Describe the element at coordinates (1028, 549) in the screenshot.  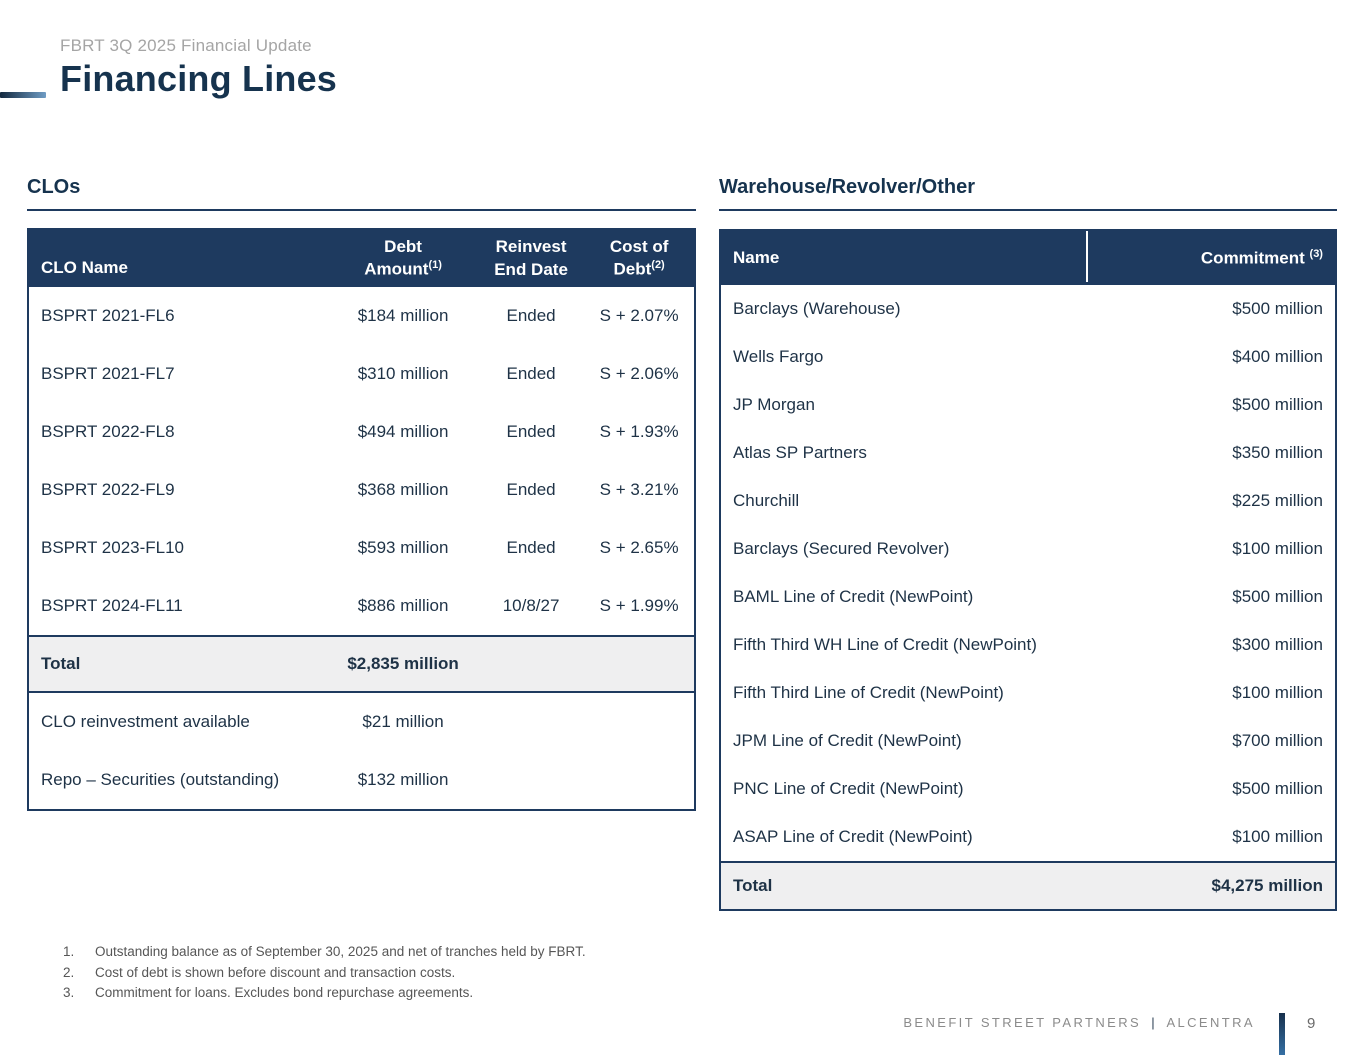
I see `table-row: Barclays (Secured Revolver) $100 million` at that location.